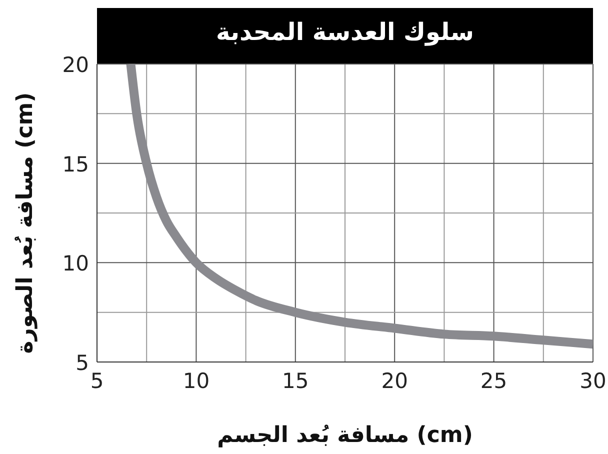 The height and width of the screenshot is (454, 608). Describe the element at coordinates (394, 381) in the screenshot. I see `x-tick-label: 20` at that location.